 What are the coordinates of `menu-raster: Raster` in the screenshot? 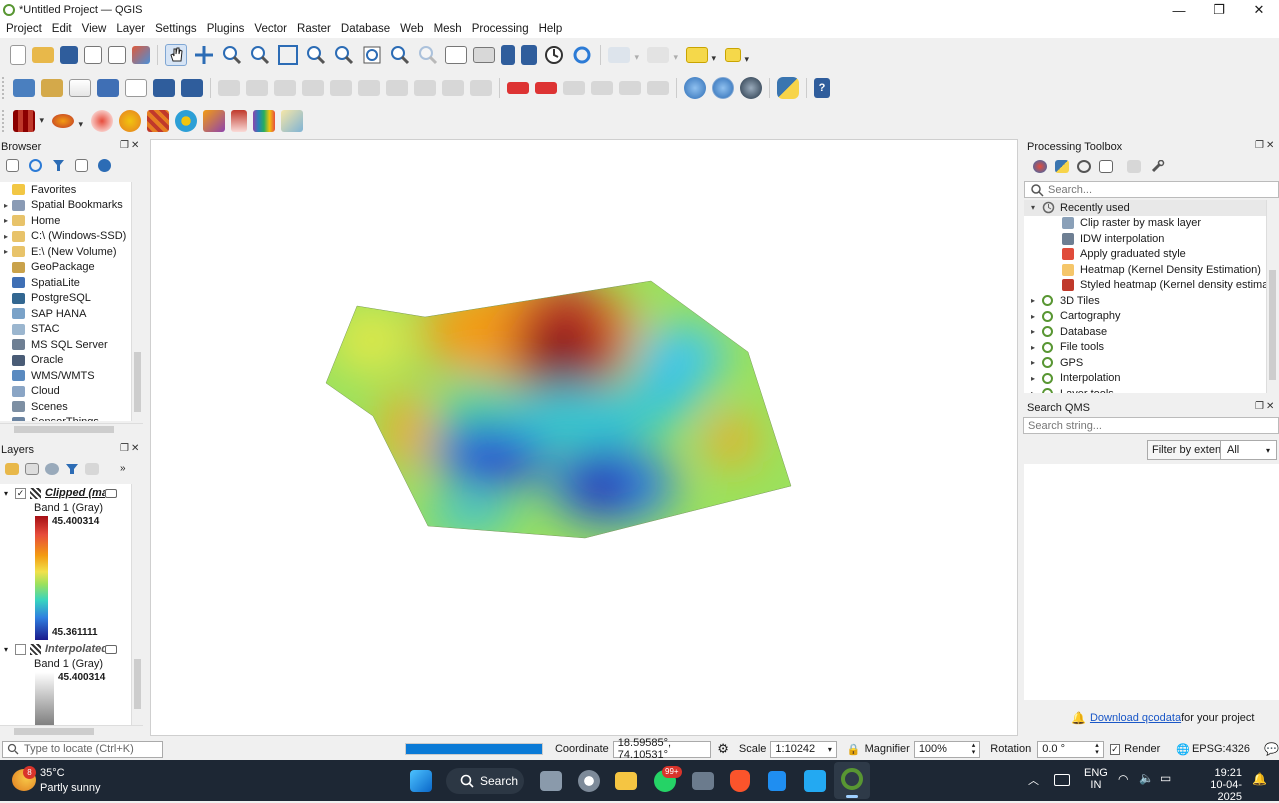 It's located at (314, 29).